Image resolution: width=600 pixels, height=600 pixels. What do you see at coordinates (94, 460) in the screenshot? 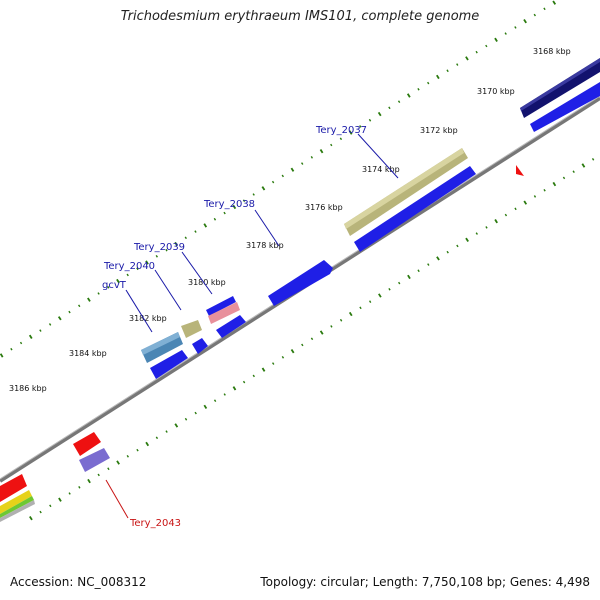
I see `gene-purple` at bounding box center [94, 460].